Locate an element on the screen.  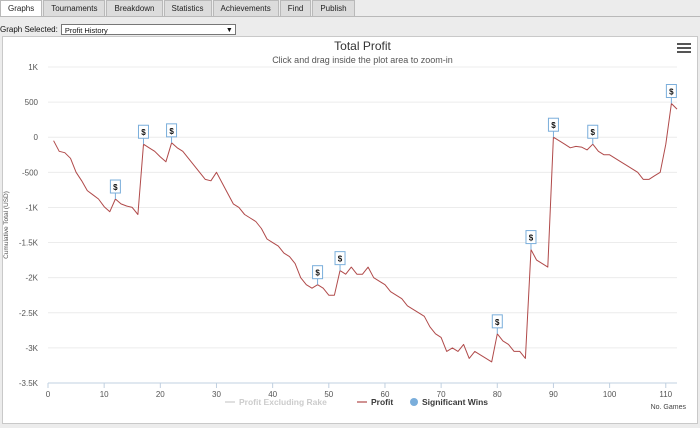
legend-label-1: Profit is located at coordinates (382, 402).